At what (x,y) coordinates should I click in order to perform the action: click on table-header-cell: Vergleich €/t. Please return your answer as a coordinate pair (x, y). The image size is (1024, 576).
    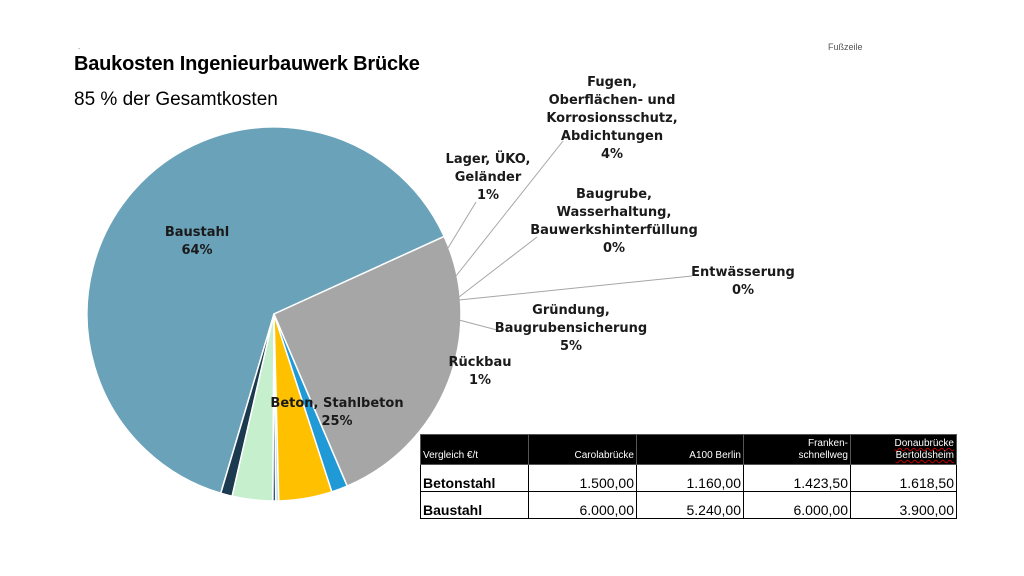
    Looking at the image, I should click on (474, 449).